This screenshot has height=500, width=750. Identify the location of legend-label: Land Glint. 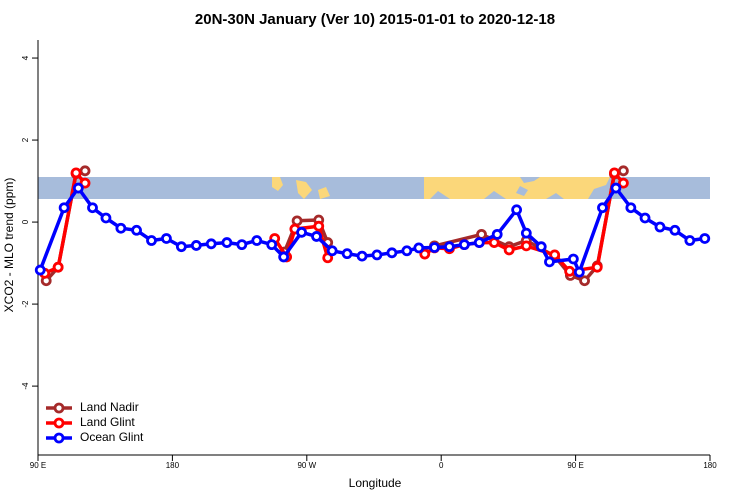
(107, 422).